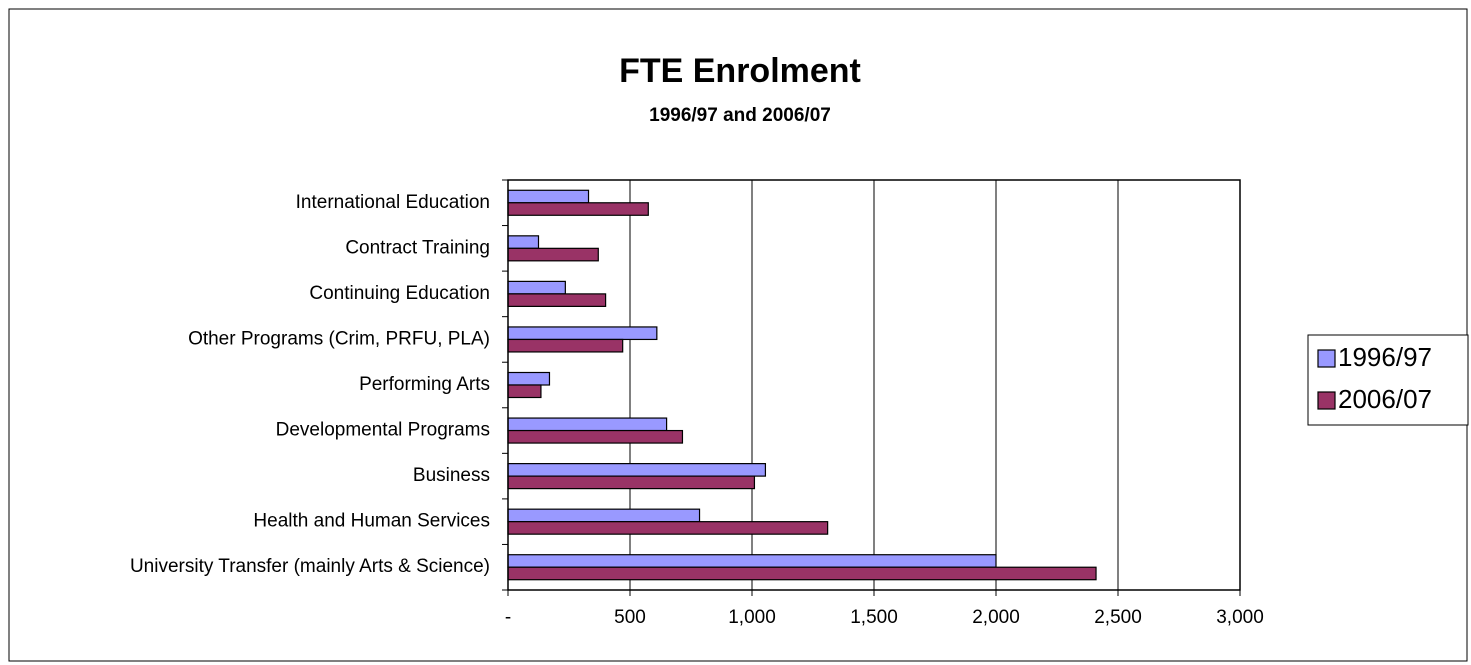  Describe the element at coordinates (1240, 617) in the screenshot. I see `x-tick-label: 3,000` at that location.